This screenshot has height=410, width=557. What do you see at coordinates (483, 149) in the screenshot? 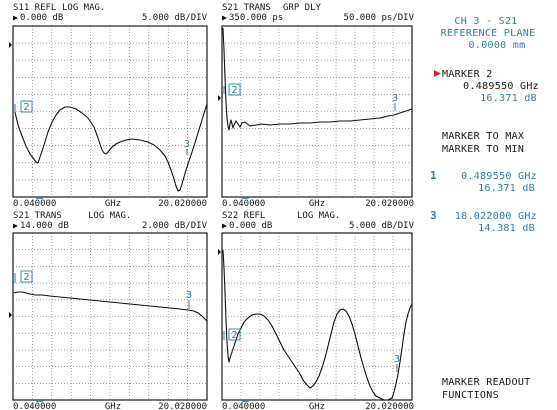
I see `marker-to-min-button: MARKER TO MIN` at bounding box center [483, 149].